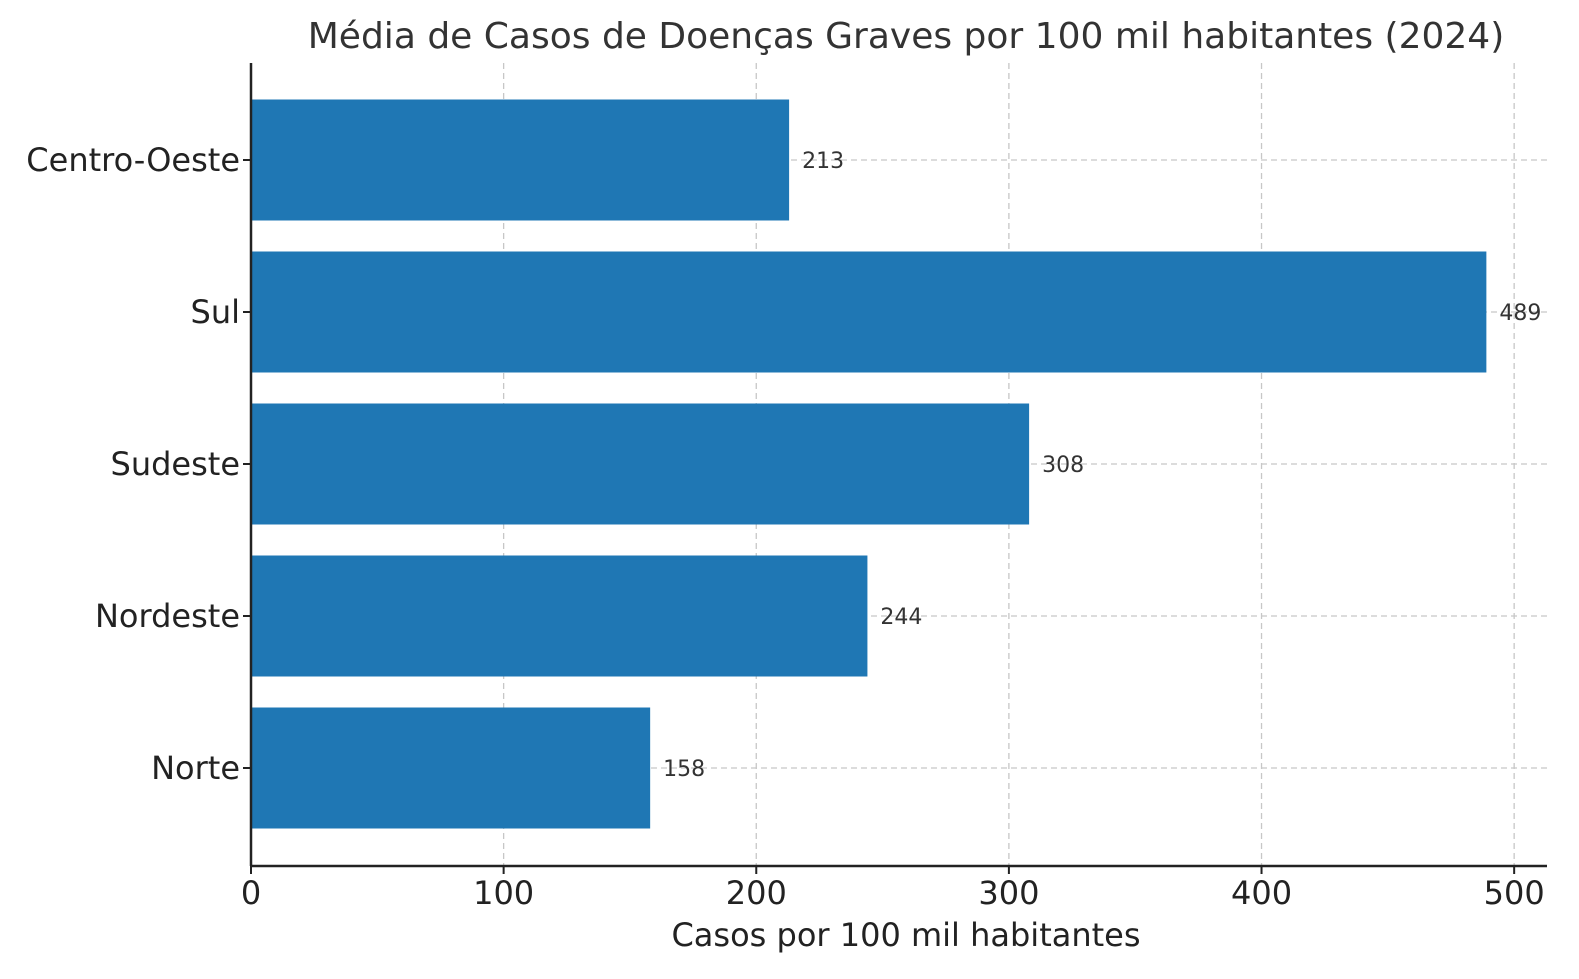 The height and width of the screenshot is (979, 1579). What do you see at coordinates (133, 160) in the screenshot?
I see `y-tick-label: Centro-Oeste` at bounding box center [133, 160].